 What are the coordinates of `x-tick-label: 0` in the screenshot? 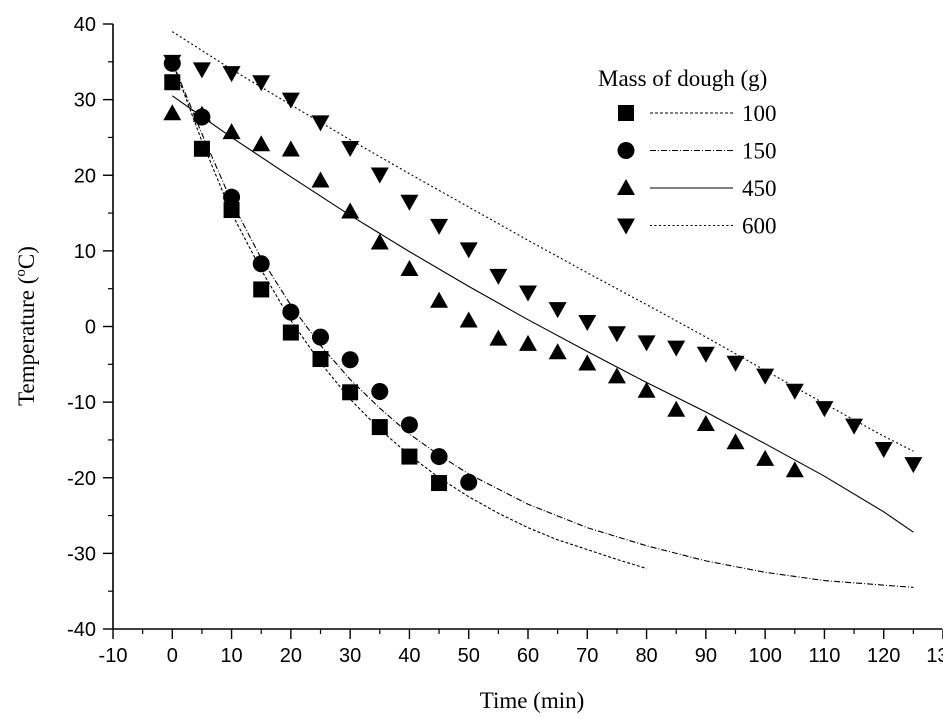 It's located at (172, 656).